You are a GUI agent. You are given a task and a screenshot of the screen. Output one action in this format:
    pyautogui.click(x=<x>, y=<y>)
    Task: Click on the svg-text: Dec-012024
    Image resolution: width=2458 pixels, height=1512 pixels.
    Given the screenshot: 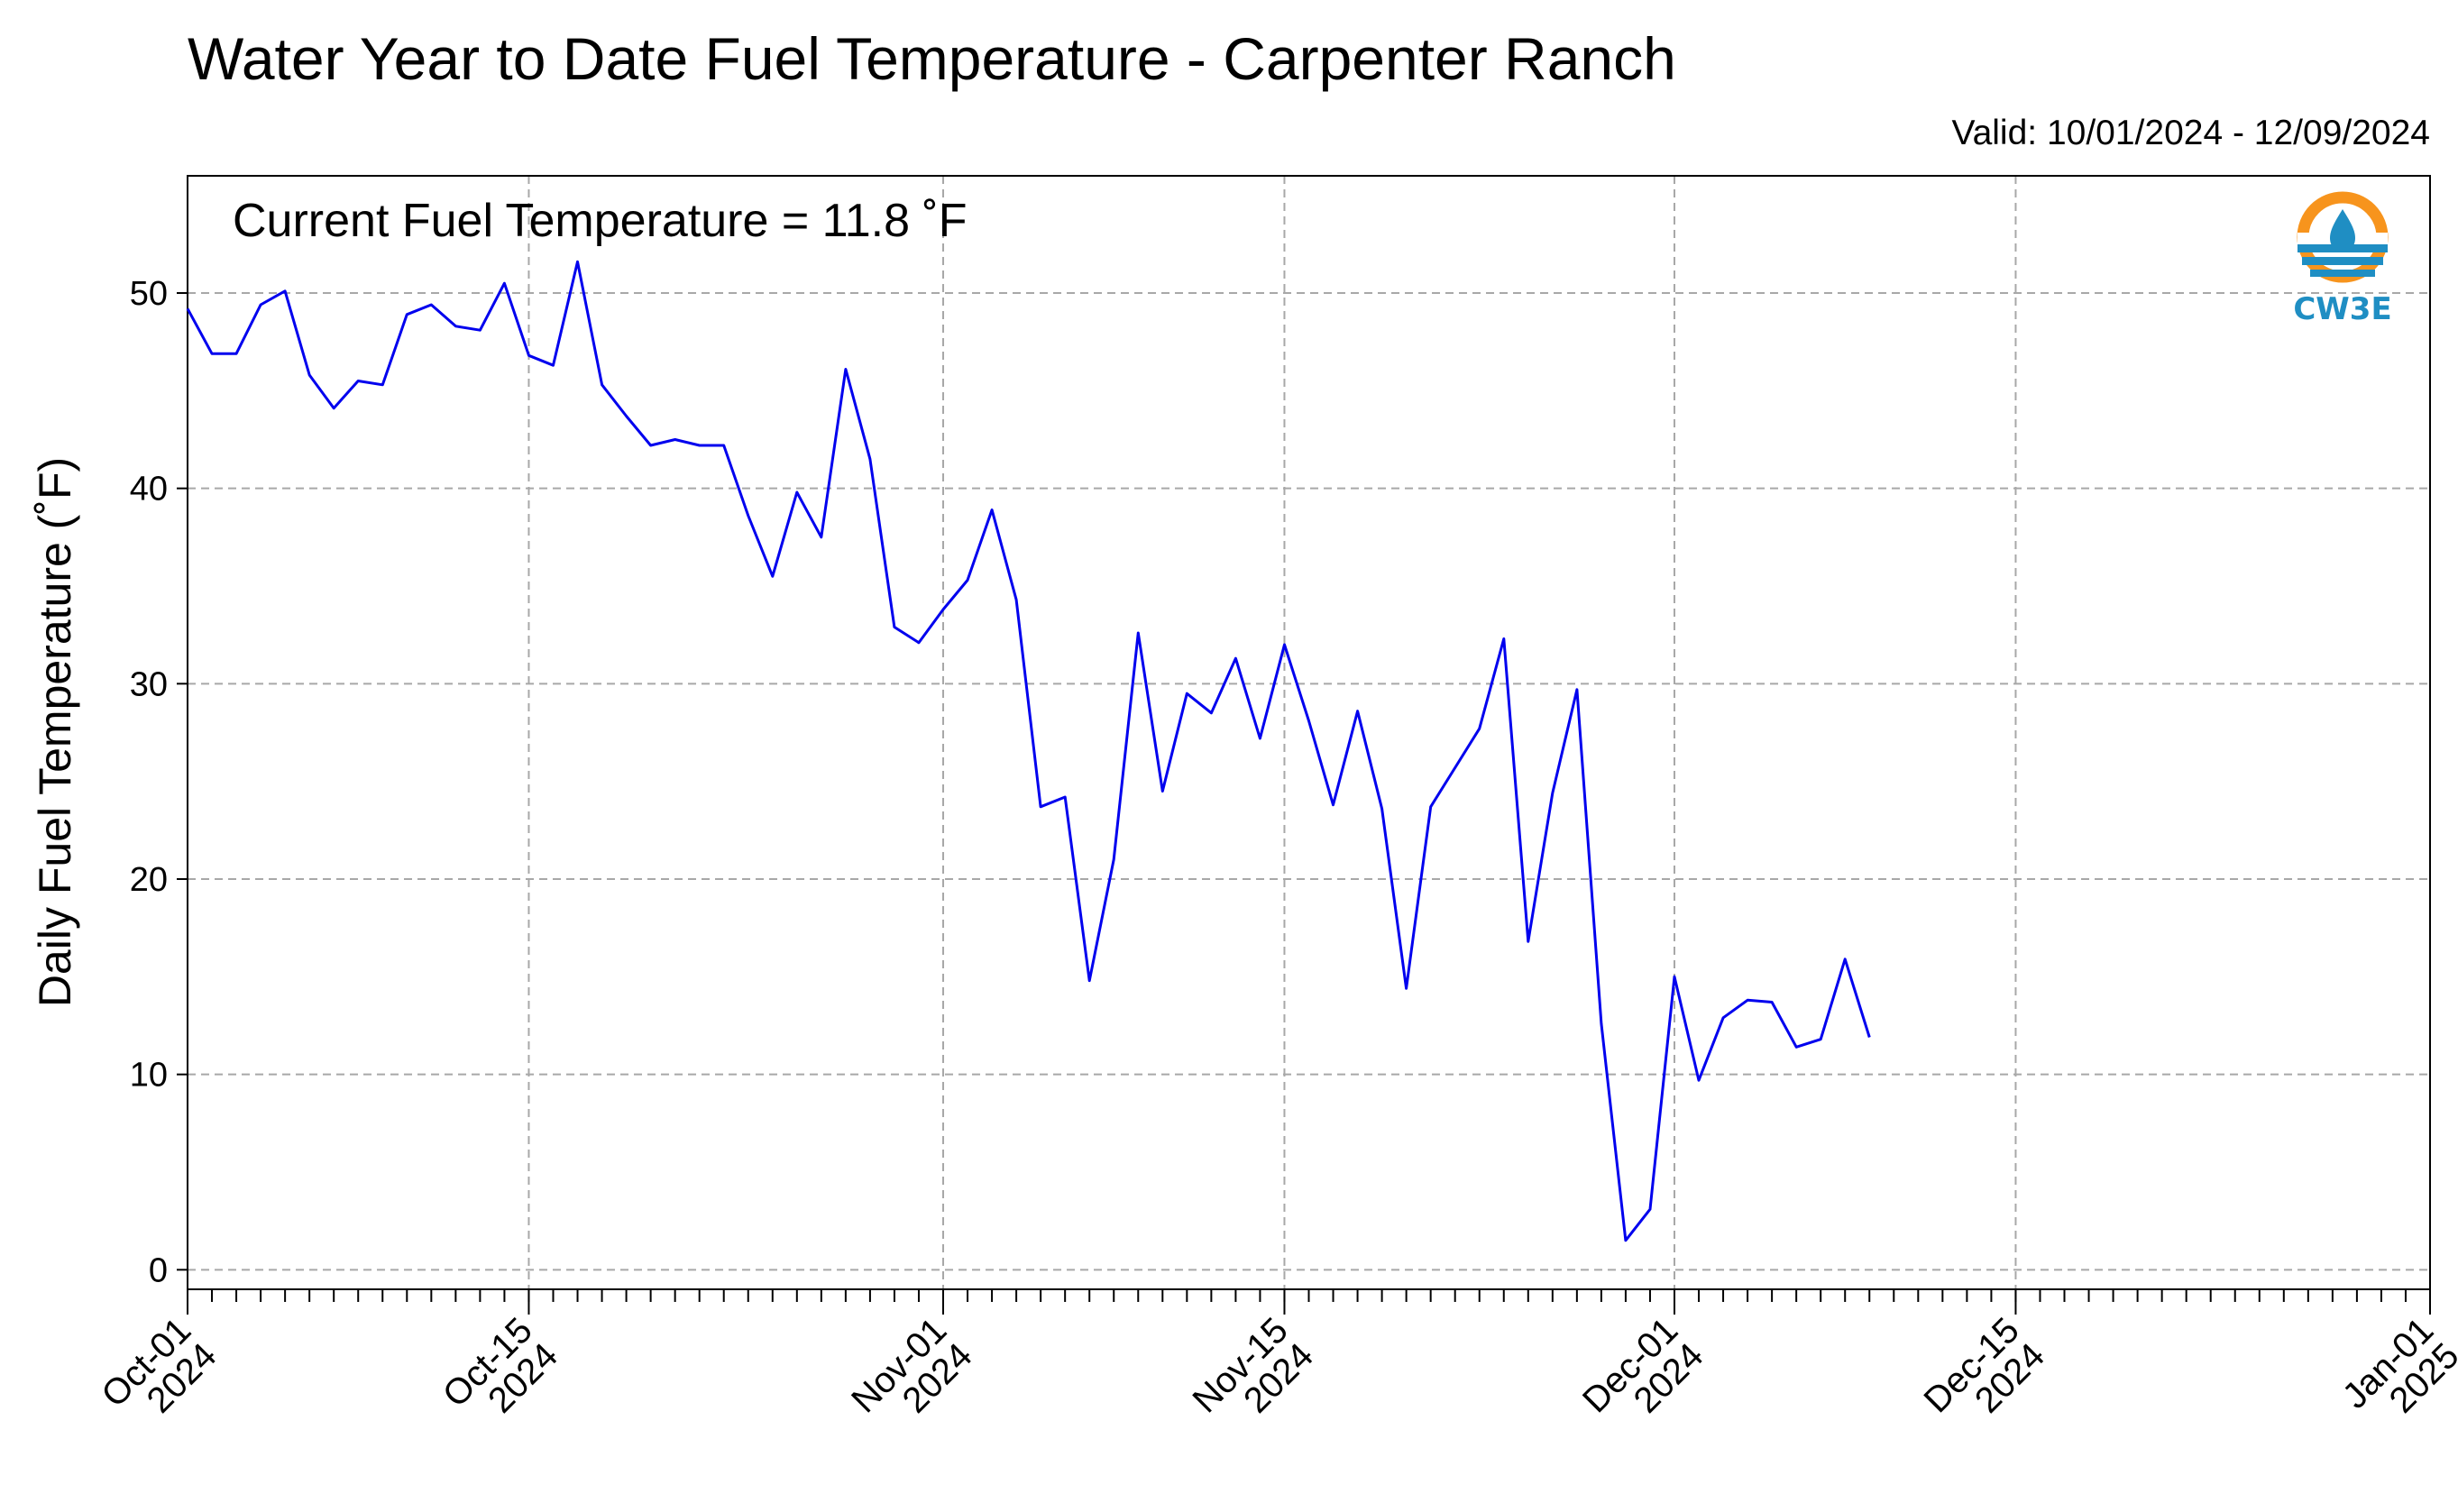 What is the action you would take?
    pyautogui.click(x=1643, y=1378)
    